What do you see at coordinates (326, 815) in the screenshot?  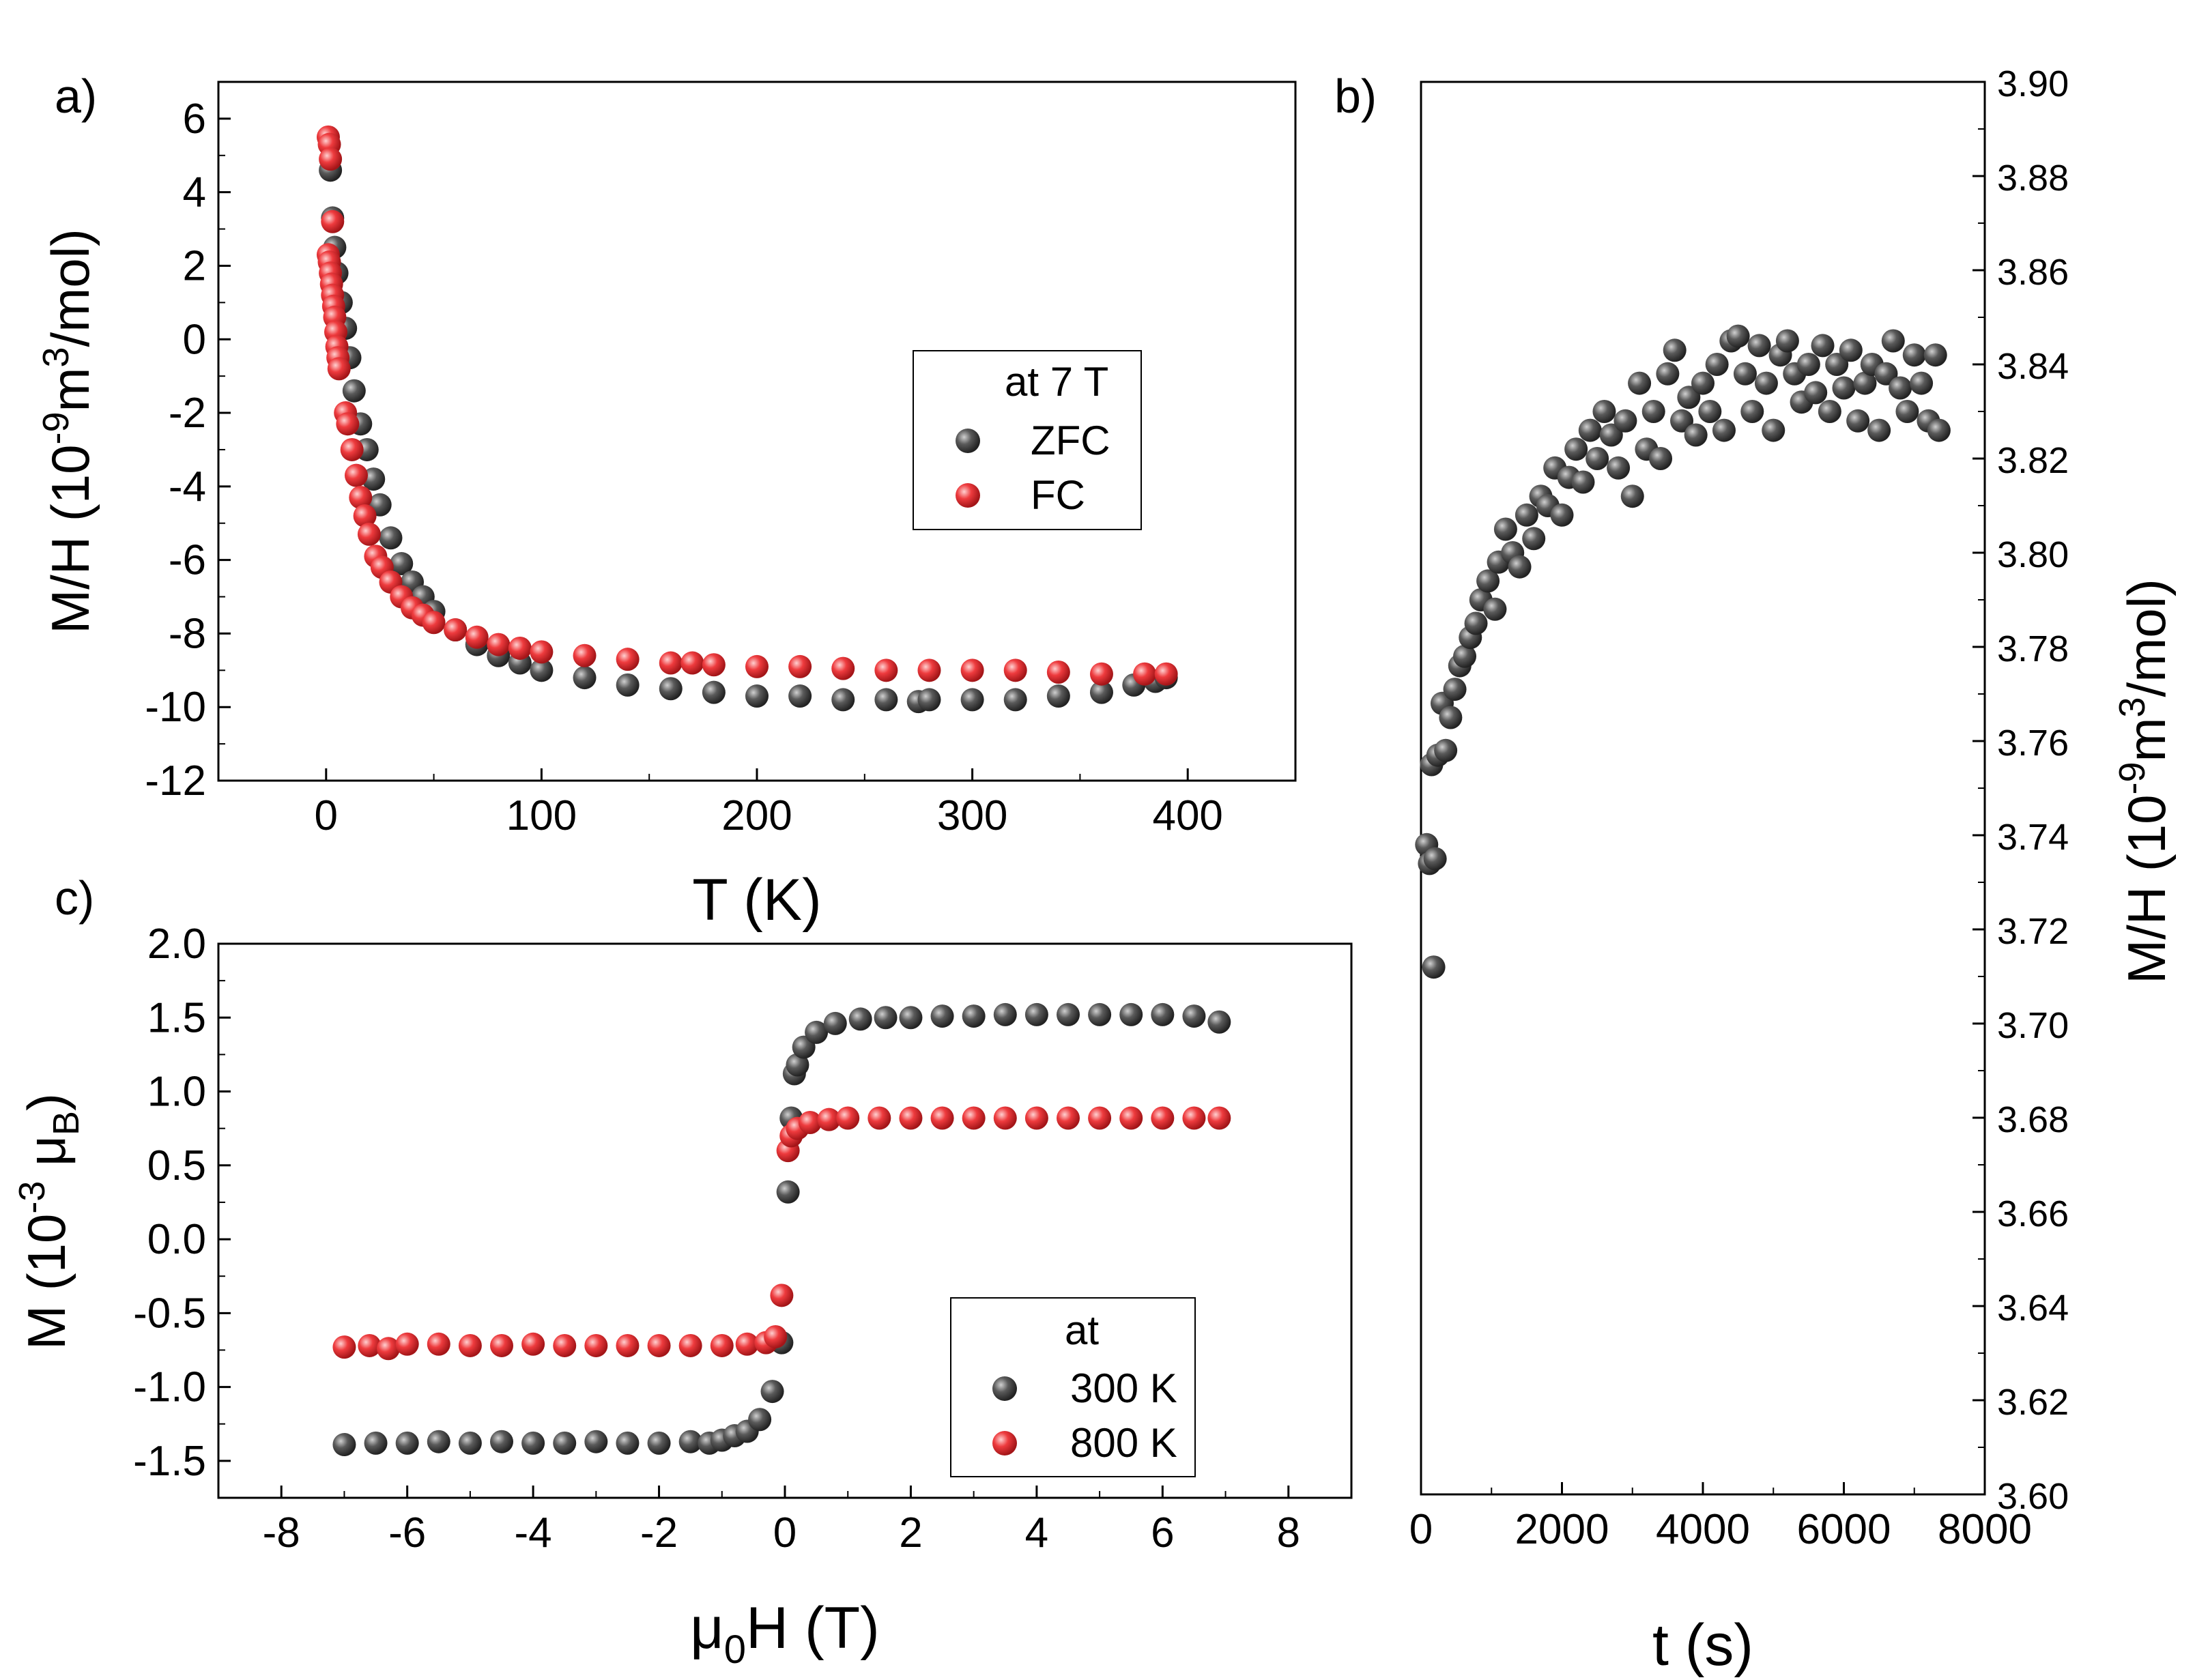 I see `panel-a-x-tick-label: 0` at bounding box center [326, 815].